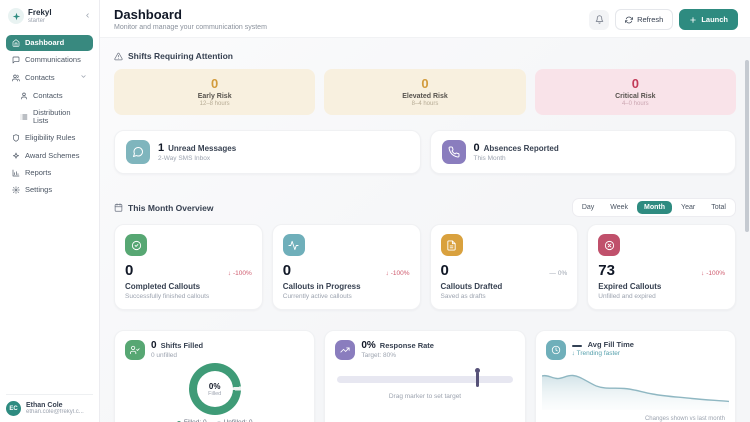 The height and width of the screenshot is (422, 750). I want to click on chat-icon, so click(16, 60).